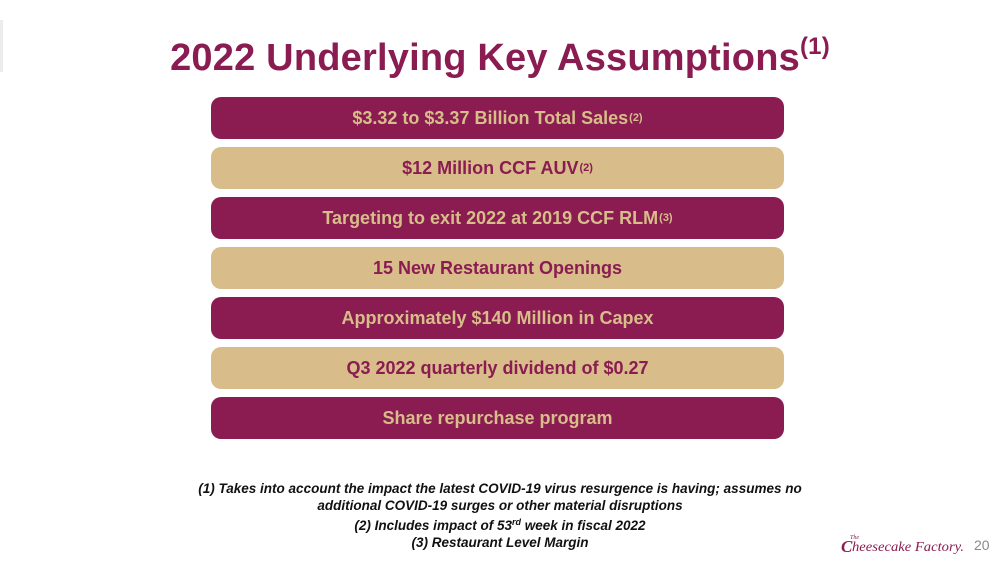 This screenshot has height=562, width=1000. What do you see at coordinates (500, 542) in the screenshot?
I see `footnote-3: (3) Restaurant Level Margin` at bounding box center [500, 542].